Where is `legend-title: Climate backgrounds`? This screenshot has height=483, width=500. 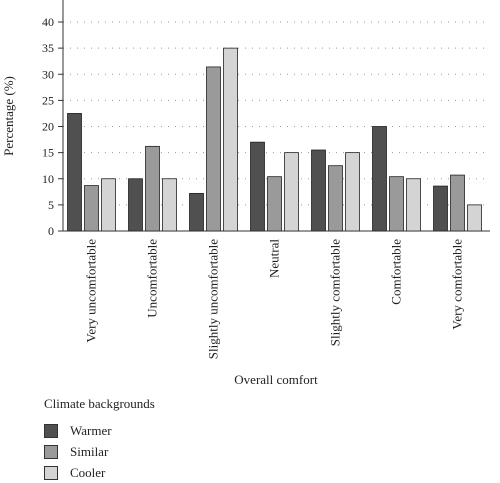
legend-title: Climate backgrounds is located at coordinates (99, 403).